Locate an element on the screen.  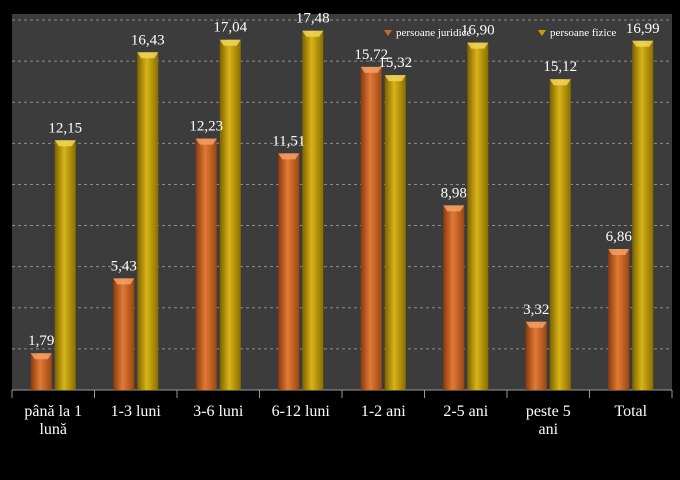
x-tick-label: ani is located at coordinates (548, 429).